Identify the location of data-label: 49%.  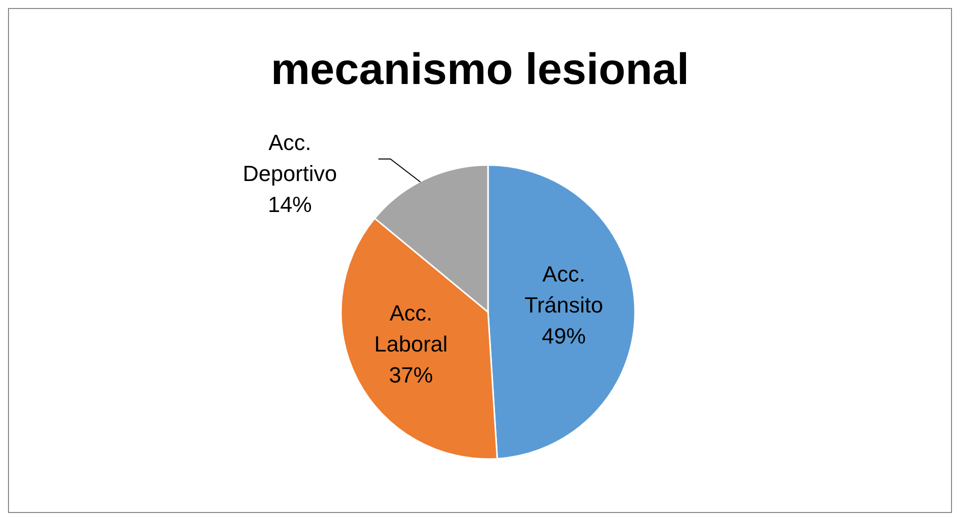
(564, 335).